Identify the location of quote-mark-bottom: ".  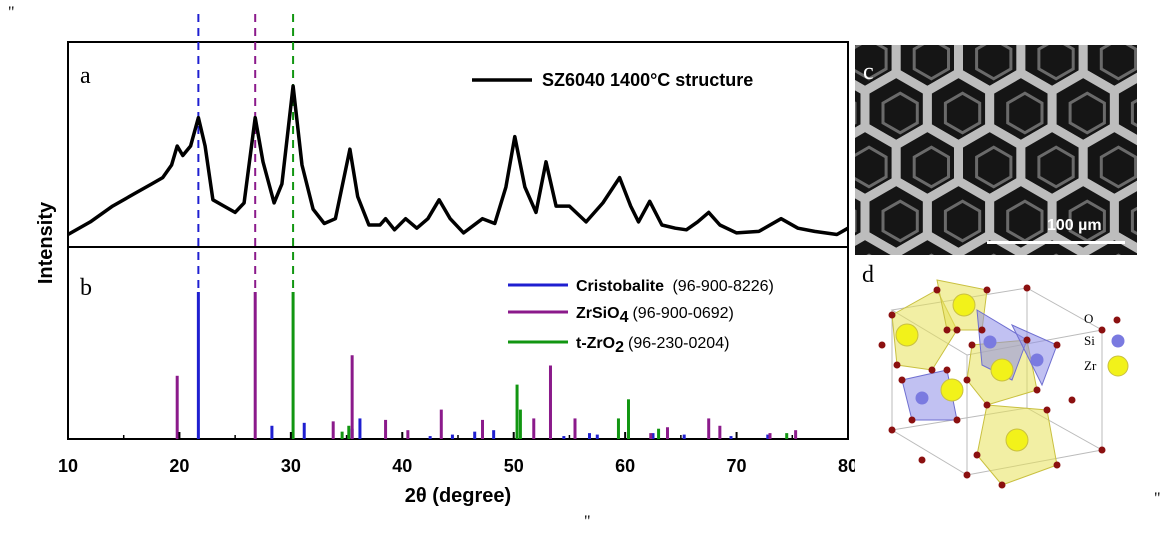
(587, 521).